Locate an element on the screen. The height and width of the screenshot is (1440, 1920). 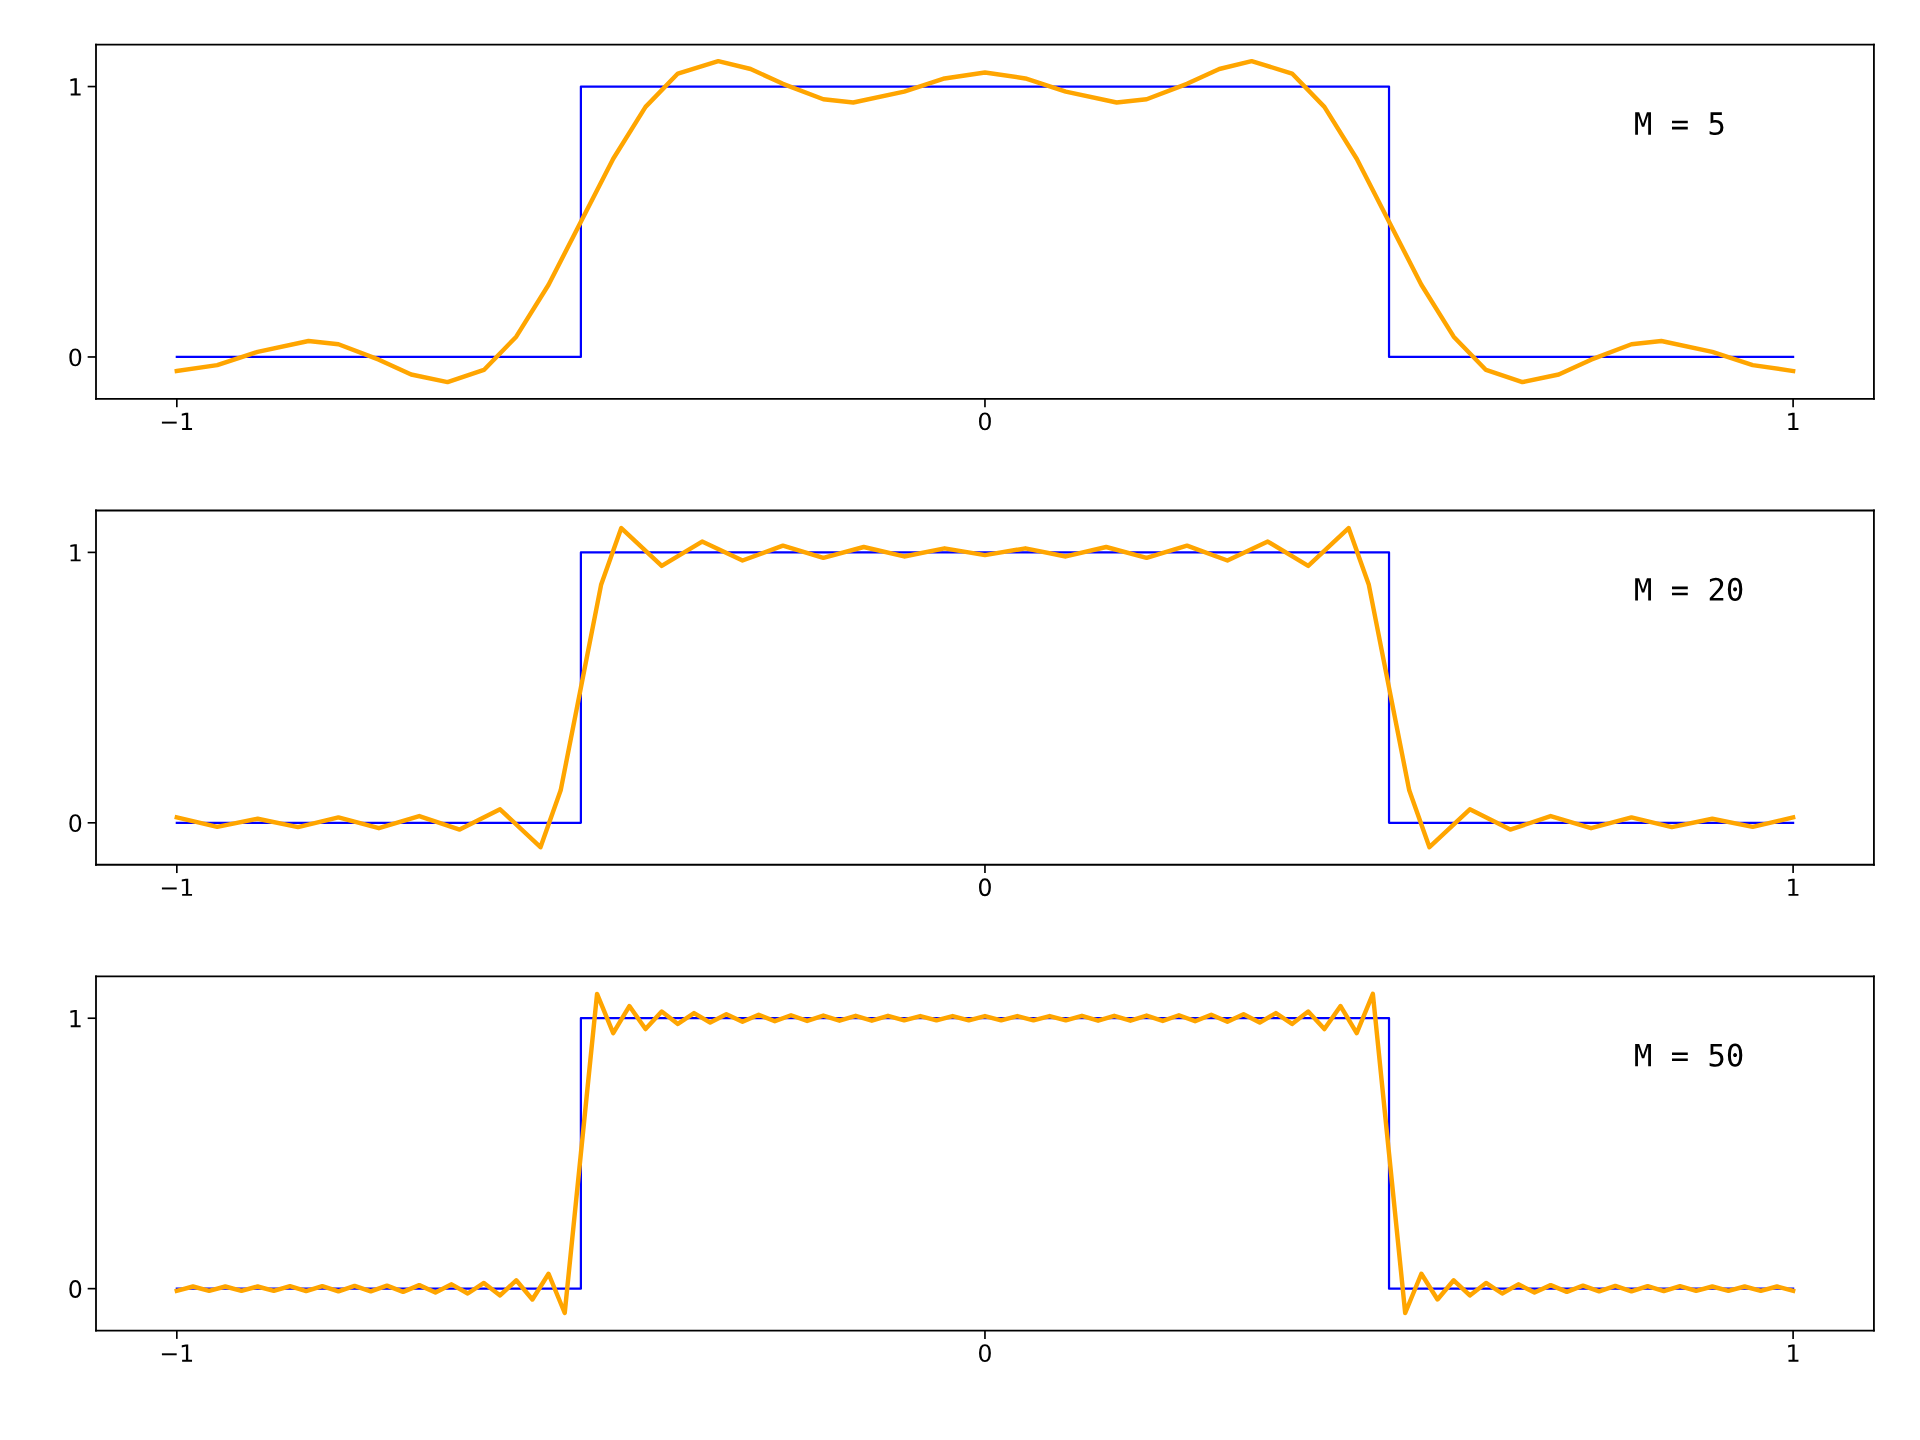
annotation: M = 20 is located at coordinates (1689, 589).